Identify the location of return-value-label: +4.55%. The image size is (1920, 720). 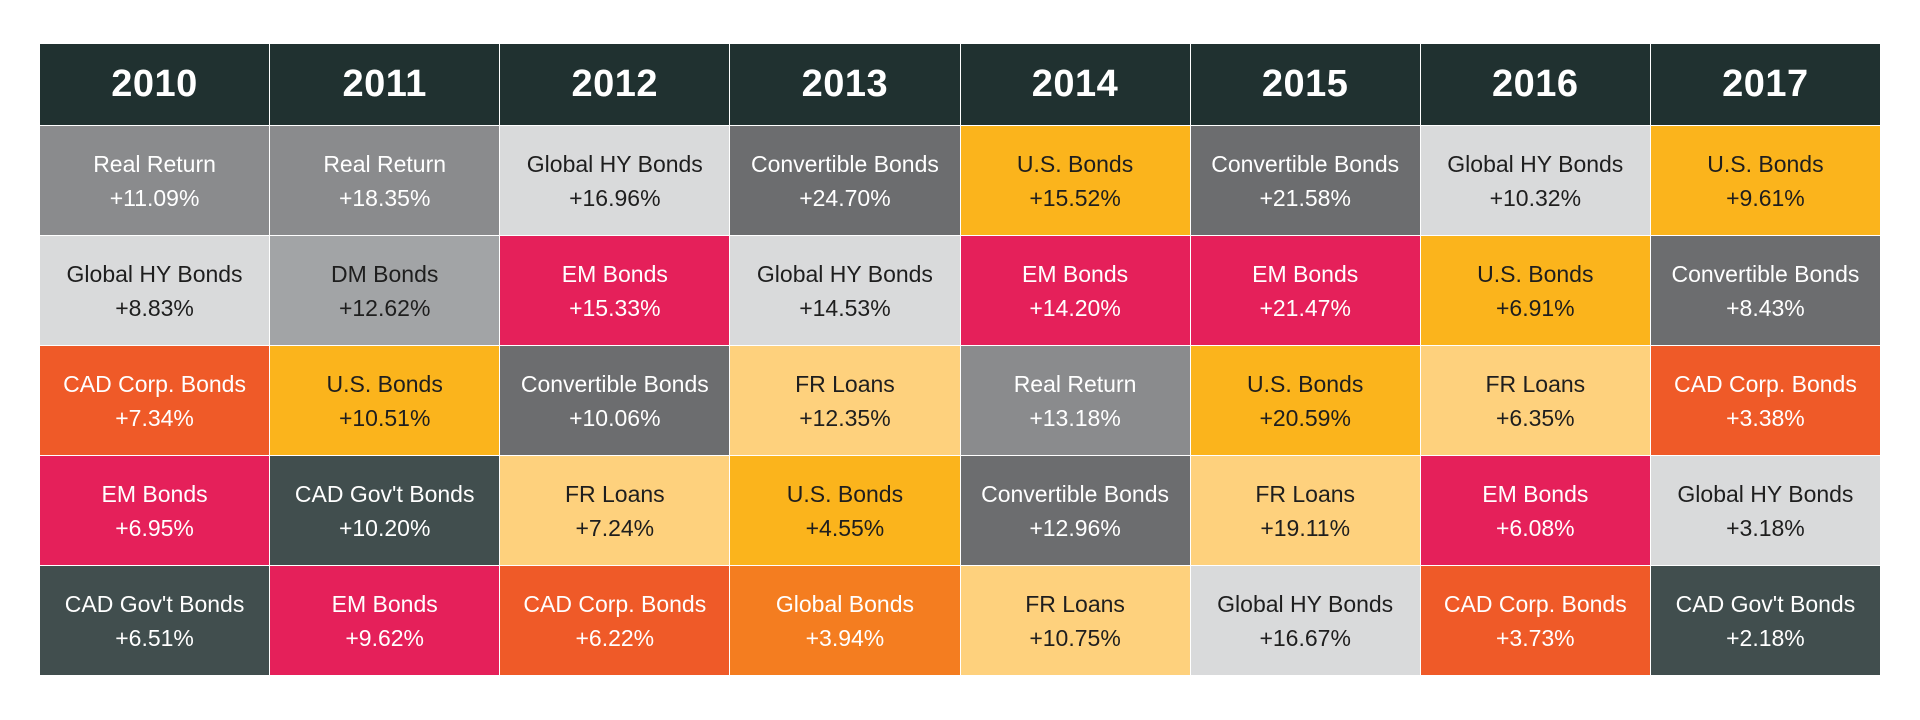
(845, 527).